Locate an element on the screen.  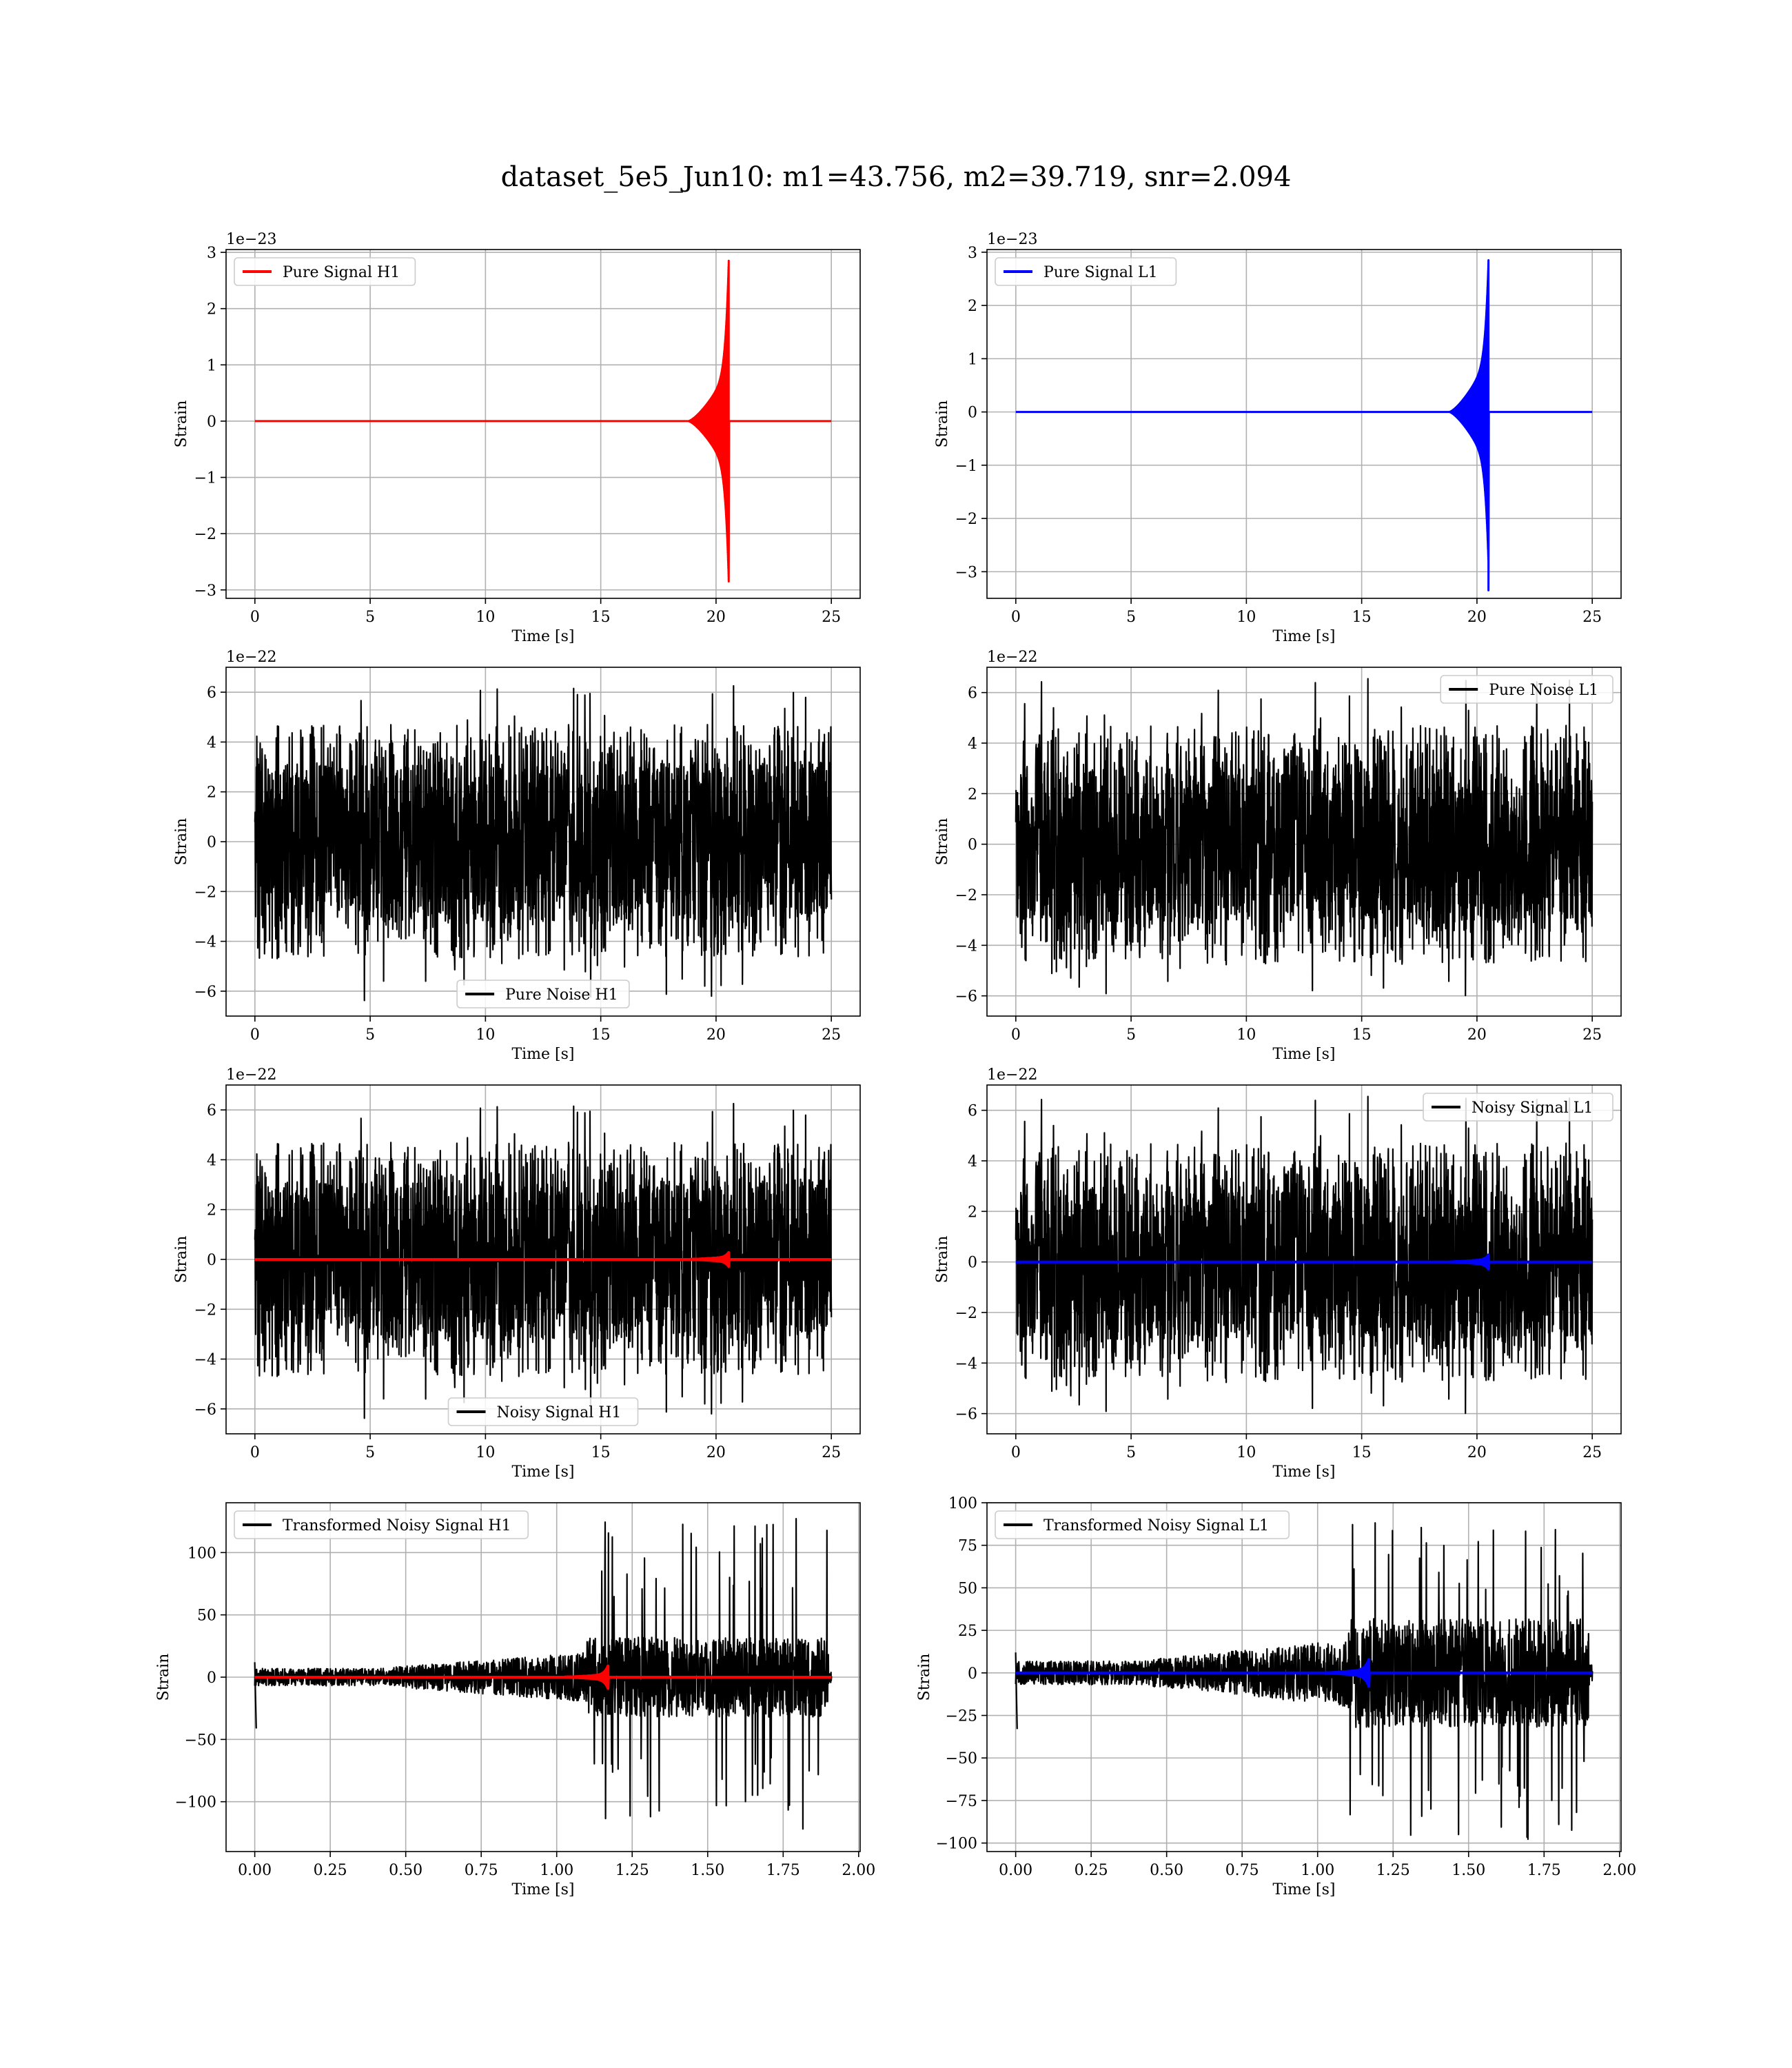
y-tick-label: 100 is located at coordinates (962, 1503).